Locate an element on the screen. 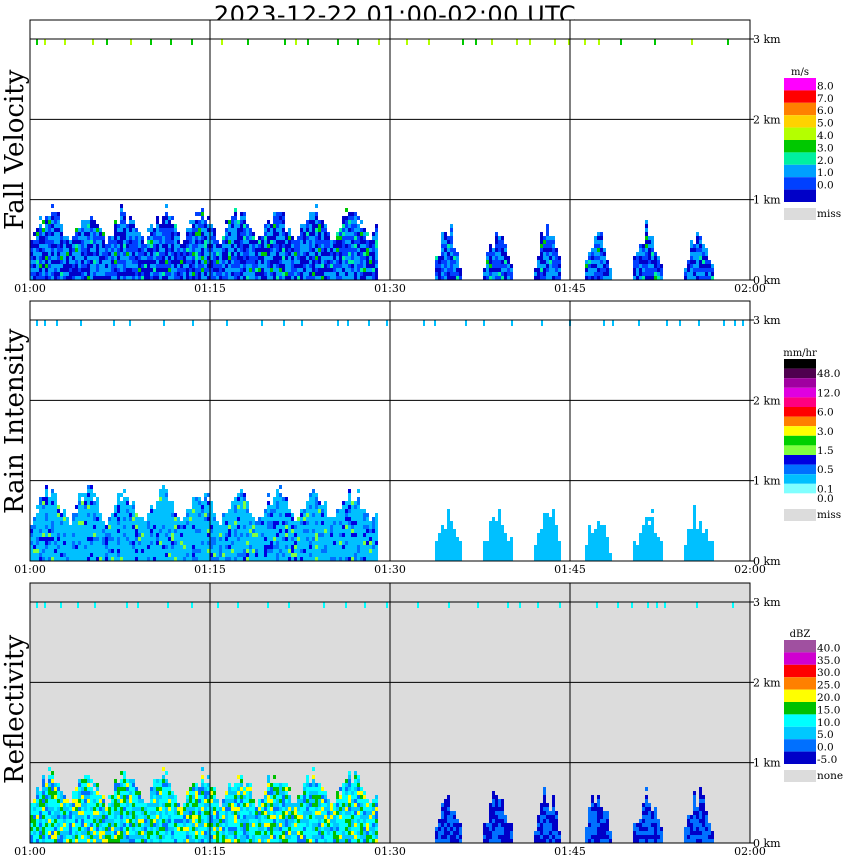 The image size is (850, 868). legend-value: 7.0 is located at coordinates (825, 99).